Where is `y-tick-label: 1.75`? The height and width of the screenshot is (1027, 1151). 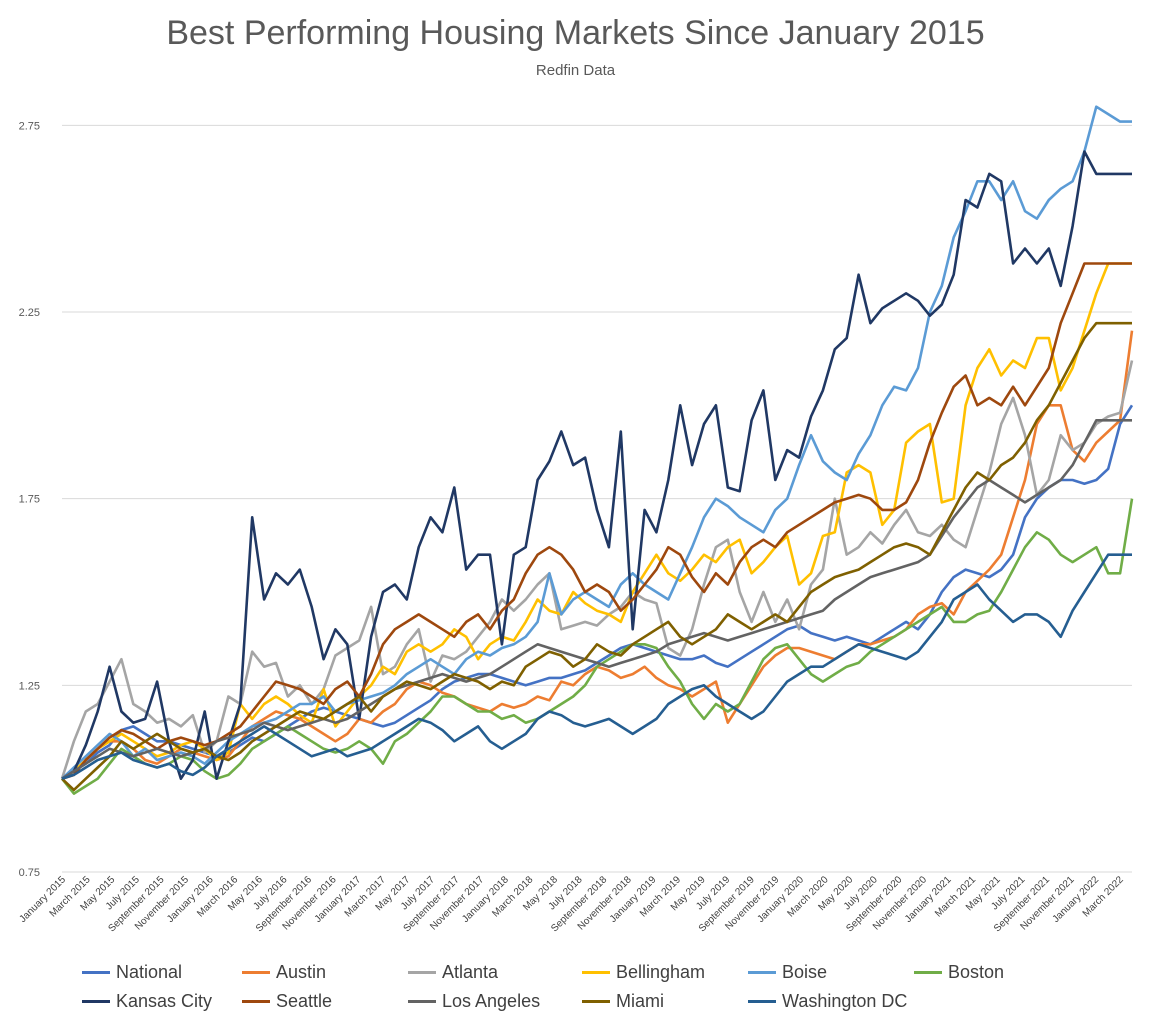 y-tick-label: 1.75 is located at coordinates (29, 500).